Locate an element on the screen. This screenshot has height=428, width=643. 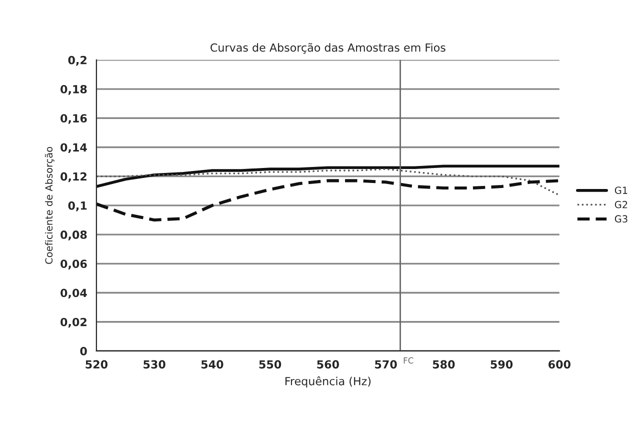
y-tick-label: 0,14 is located at coordinates (73, 148).